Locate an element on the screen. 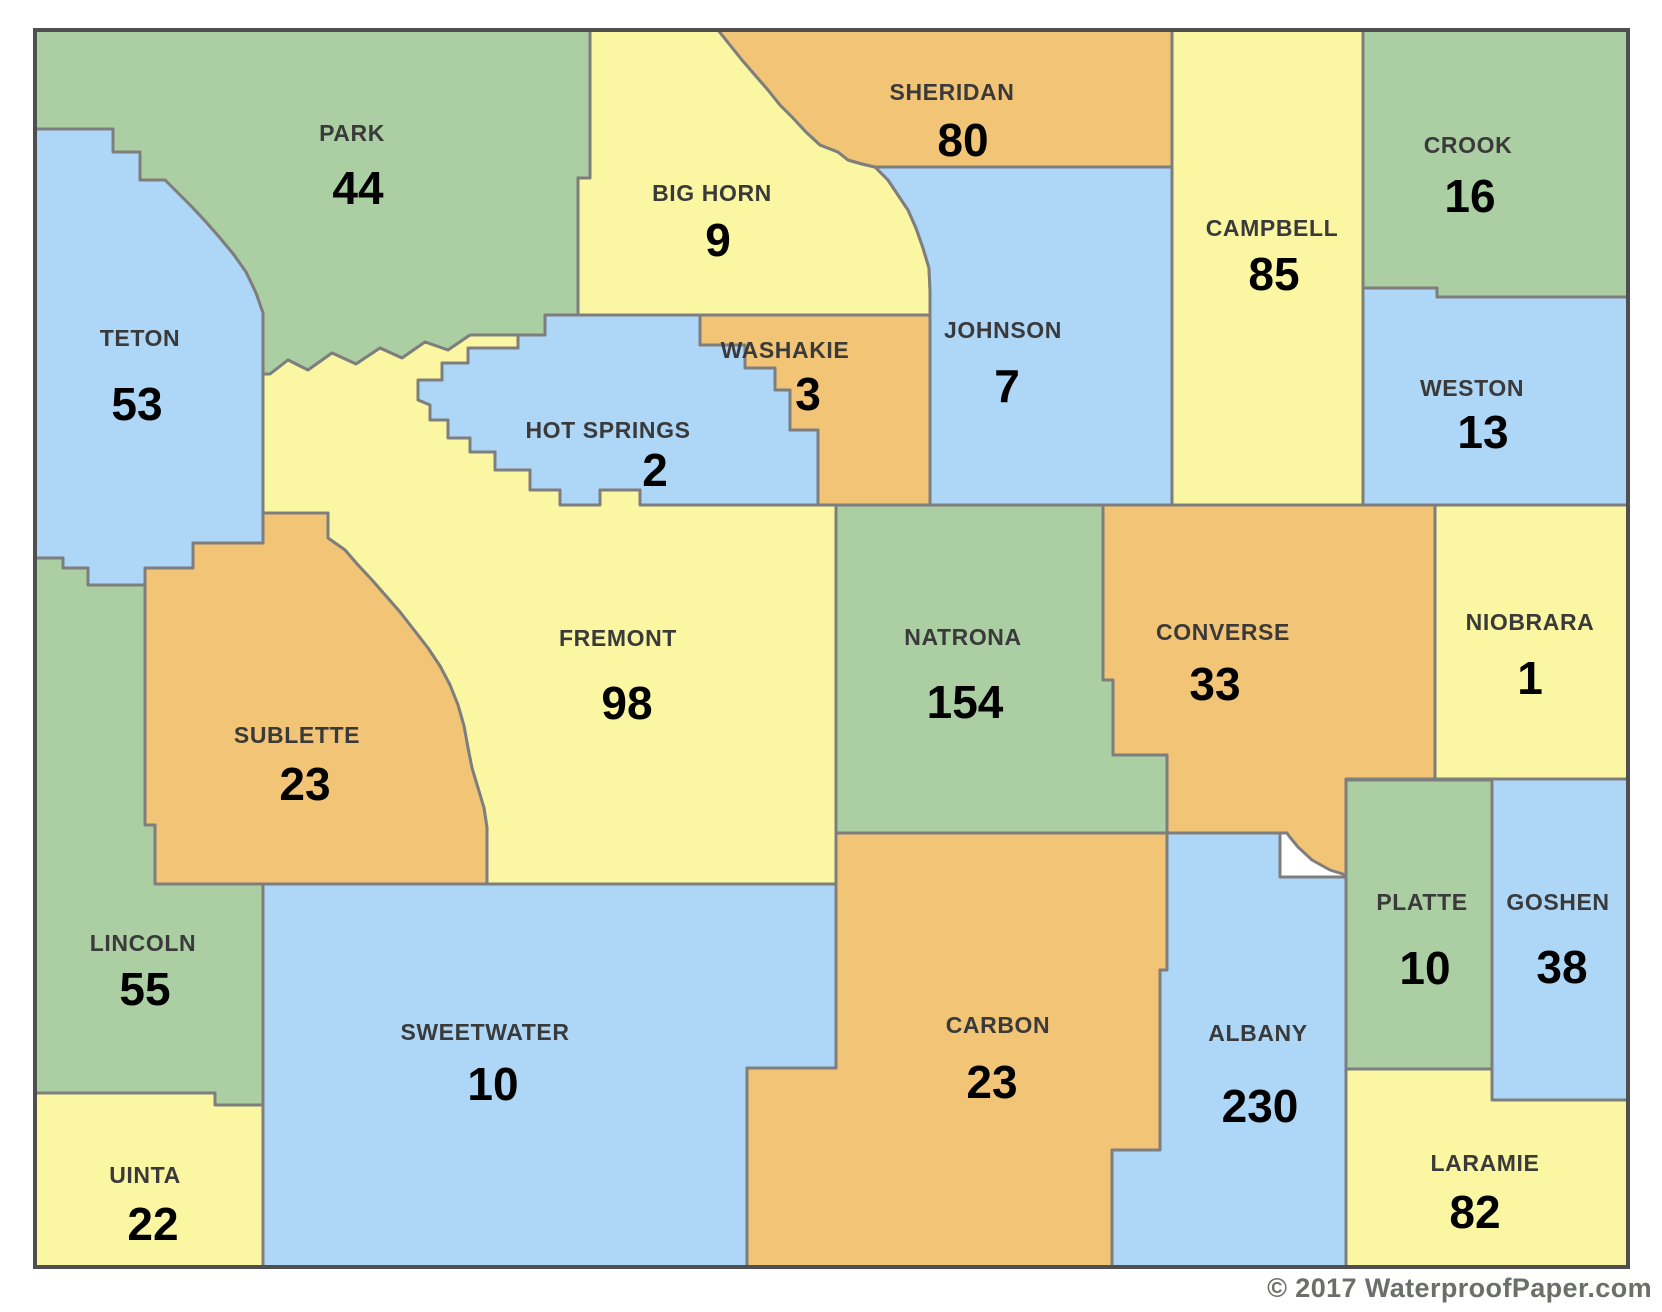 Image resolution: width=1662 pixels, height=1312 pixels. county-goshen-name: GOSHEN is located at coordinates (1557, 902).